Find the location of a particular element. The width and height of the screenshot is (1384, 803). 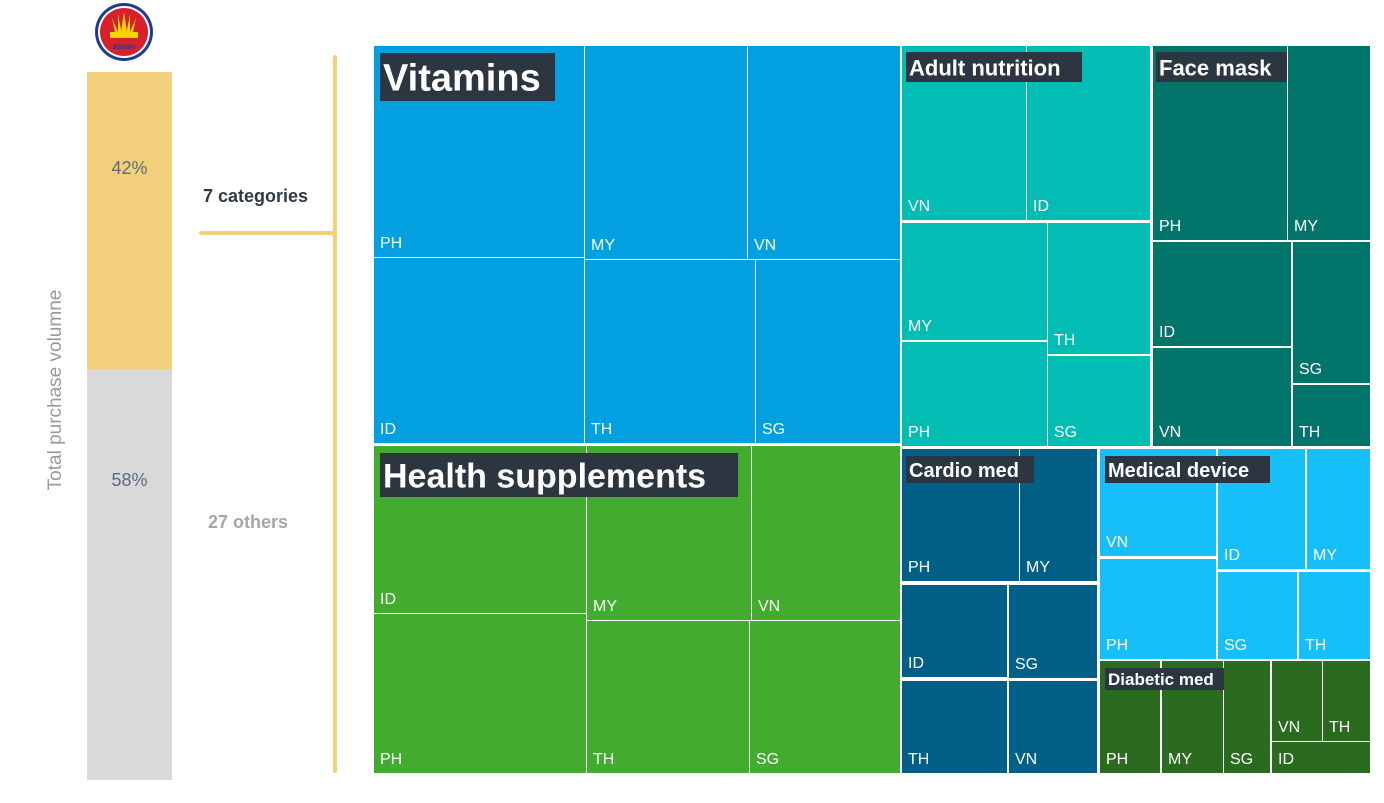

others-label: 27 others is located at coordinates (248, 522).